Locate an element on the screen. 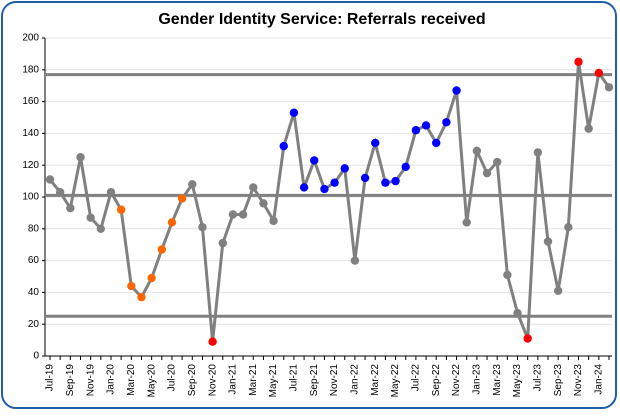 Image resolution: width=620 pixels, height=417 pixels. x-tick-label: May-21 is located at coordinates (273, 381).